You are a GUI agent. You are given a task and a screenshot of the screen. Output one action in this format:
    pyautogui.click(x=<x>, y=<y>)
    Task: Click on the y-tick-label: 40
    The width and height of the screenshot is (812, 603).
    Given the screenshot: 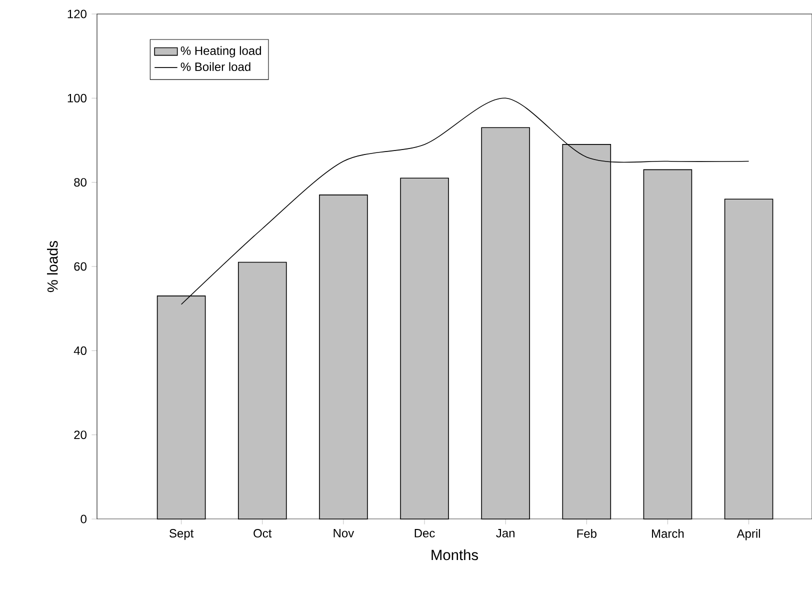 What is the action you would take?
    pyautogui.click(x=80, y=350)
    